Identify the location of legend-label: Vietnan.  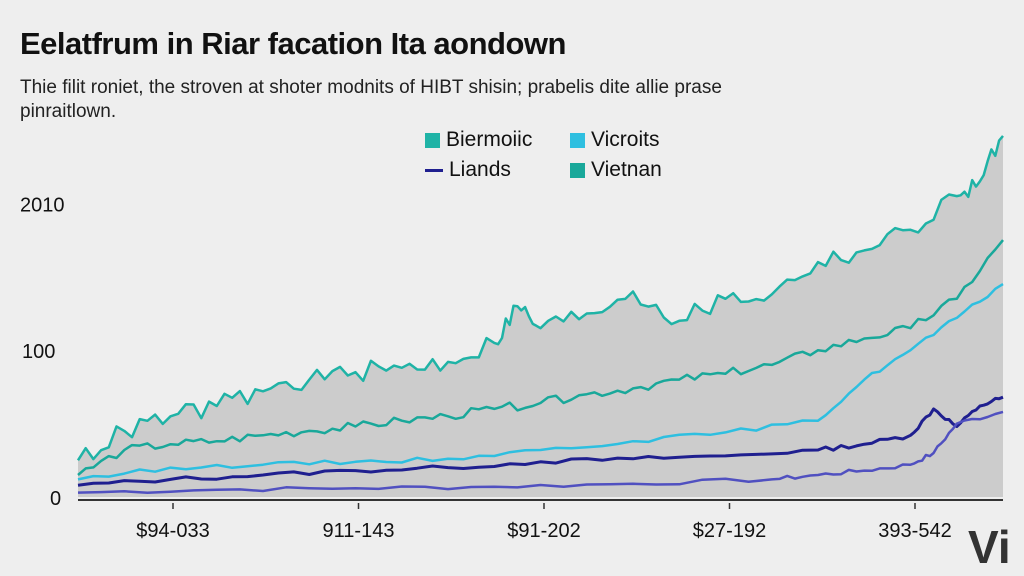
(626, 169).